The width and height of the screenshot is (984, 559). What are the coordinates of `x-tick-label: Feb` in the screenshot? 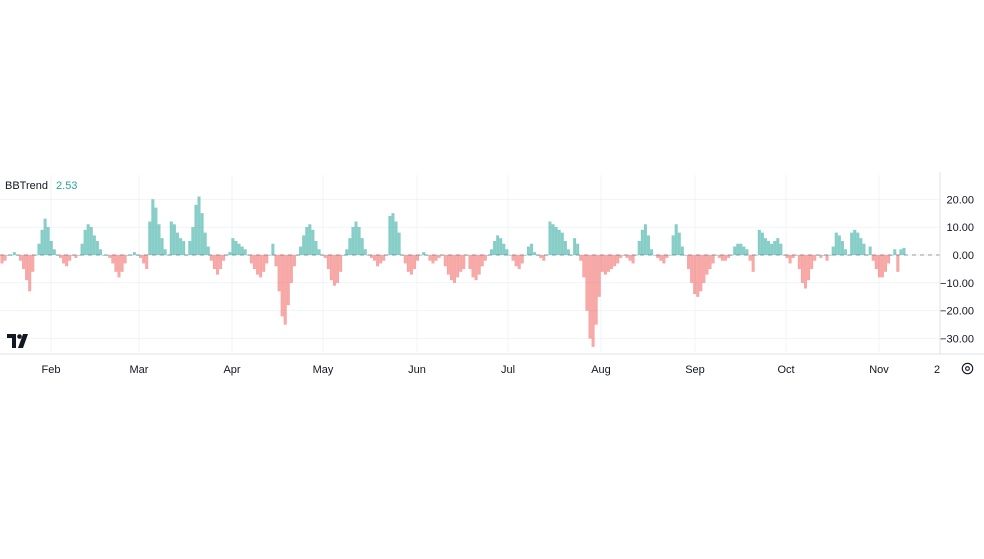 It's located at (51, 370).